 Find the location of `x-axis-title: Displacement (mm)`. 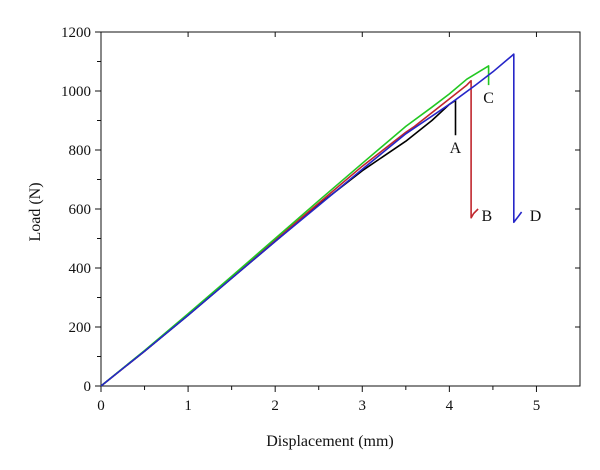

x-axis-title: Displacement (mm) is located at coordinates (330, 441).